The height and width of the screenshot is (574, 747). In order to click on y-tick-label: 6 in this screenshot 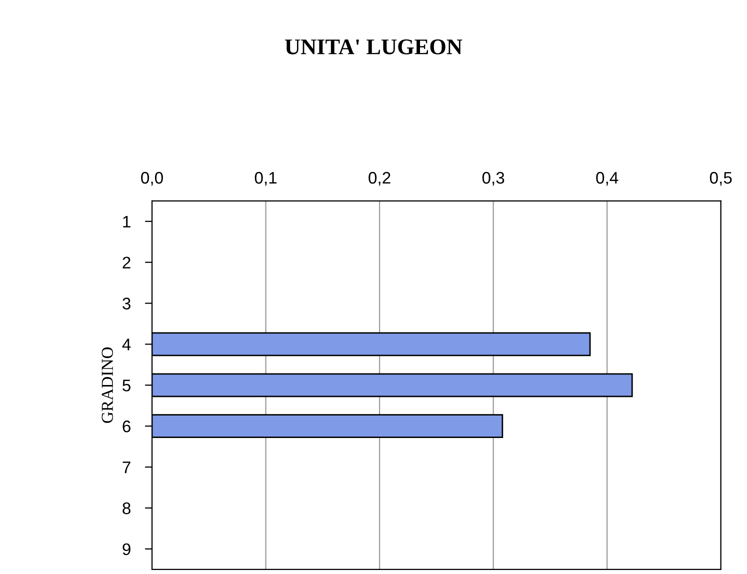, I will do `click(126, 426)`.